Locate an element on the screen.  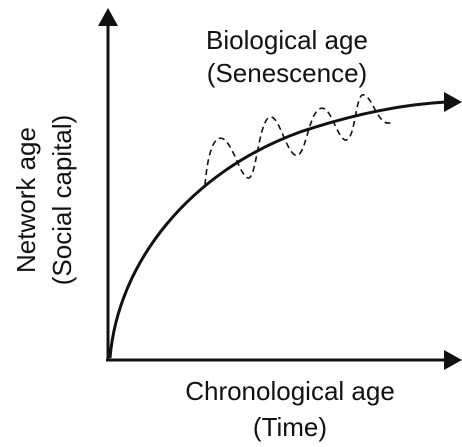
curve-arrow is located at coordinates (453, 102).